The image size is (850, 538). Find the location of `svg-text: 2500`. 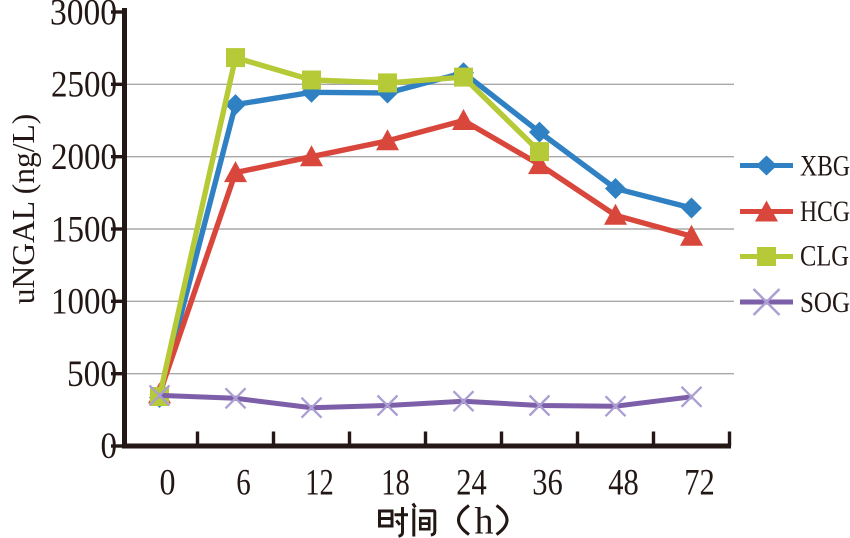

svg-text: 2500 is located at coordinates (84, 85).